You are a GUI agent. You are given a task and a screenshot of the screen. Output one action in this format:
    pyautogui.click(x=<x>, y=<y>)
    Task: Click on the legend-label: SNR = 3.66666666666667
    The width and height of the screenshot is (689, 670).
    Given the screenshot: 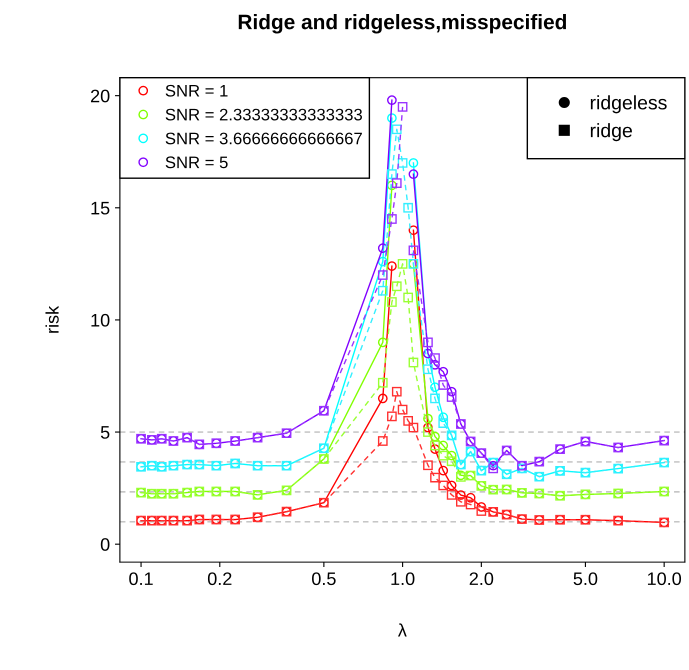 What is the action you would take?
    pyautogui.click(x=264, y=138)
    